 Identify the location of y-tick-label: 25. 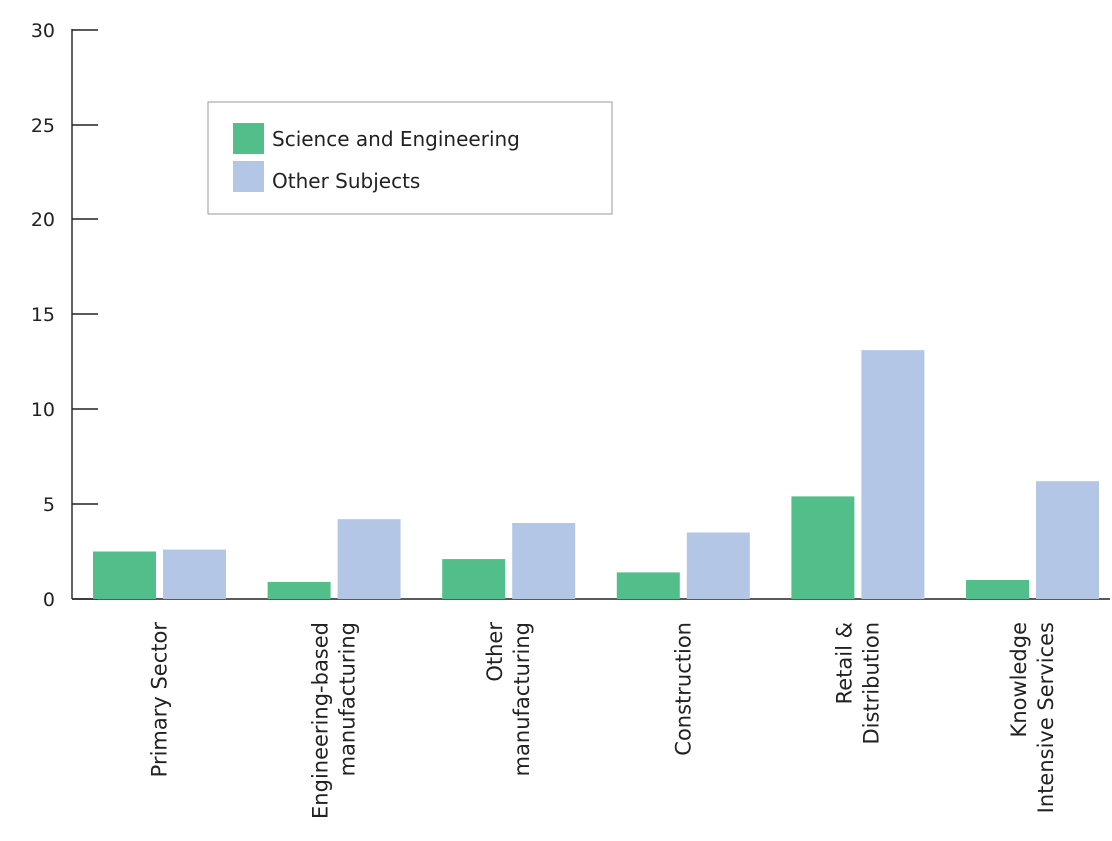
(43, 126).